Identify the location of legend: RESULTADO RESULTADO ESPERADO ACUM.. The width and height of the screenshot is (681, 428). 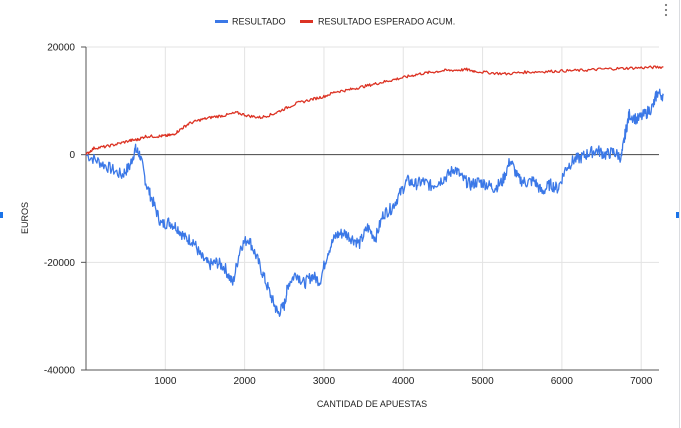
(335, 22).